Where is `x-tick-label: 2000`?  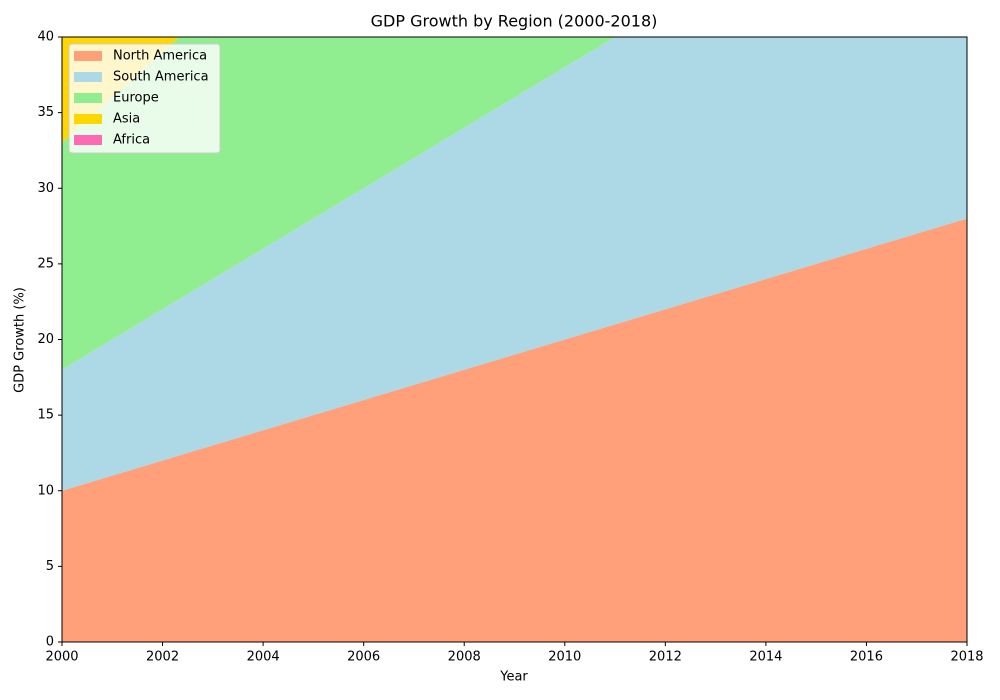 x-tick-label: 2000 is located at coordinates (61, 657).